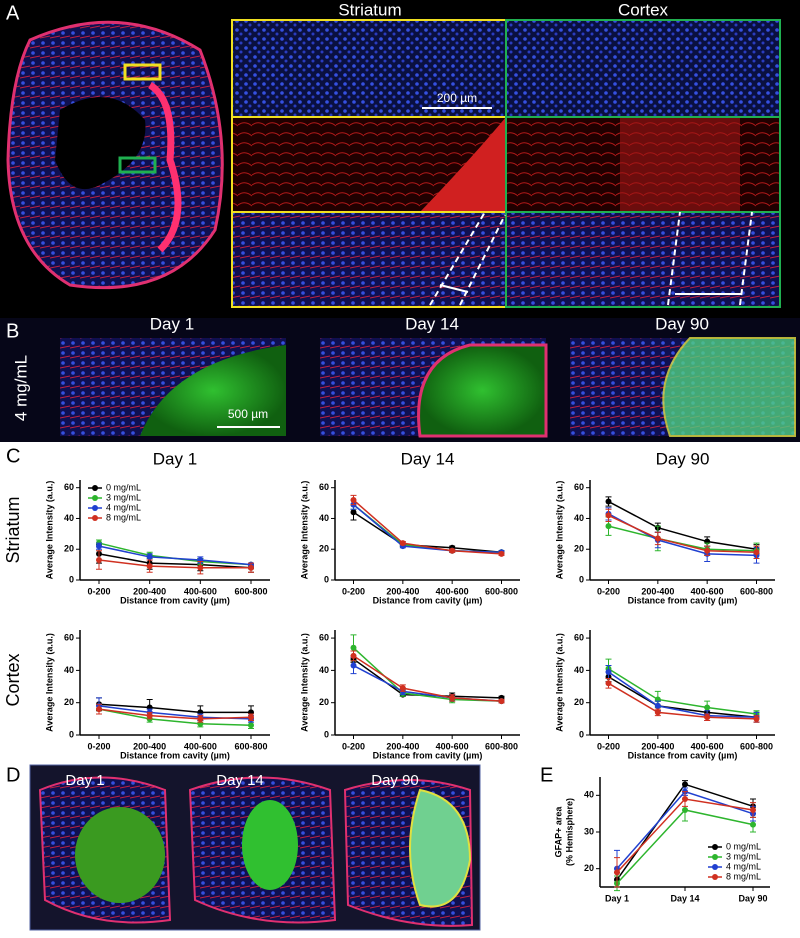 Image resolution: width=800 pixels, height=938 pixels. Describe the element at coordinates (369, 9) in the screenshot. I see `column-title: Striatum` at that location.